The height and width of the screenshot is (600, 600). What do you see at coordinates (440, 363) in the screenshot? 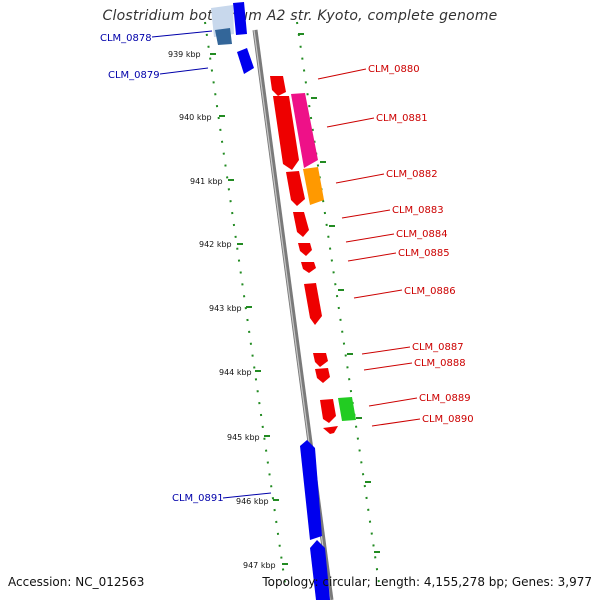
I see `gene-label-CLM_0888: CLM_0888` at bounding box center [440, 363].